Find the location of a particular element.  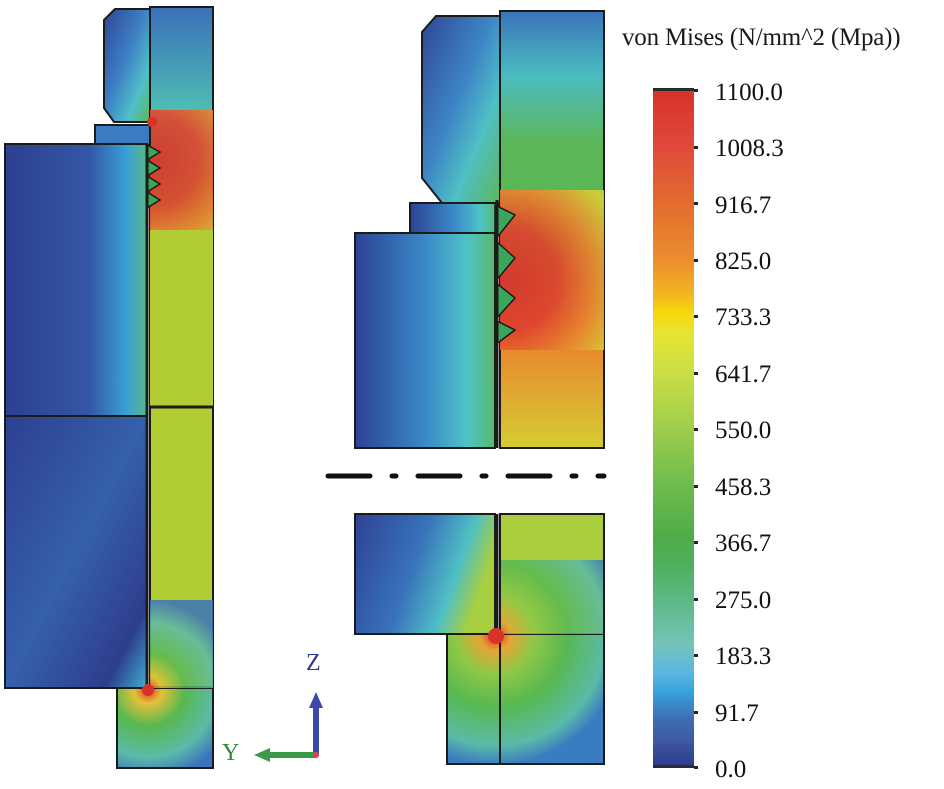

legend-top-cap is located at coordinates (673, 89).